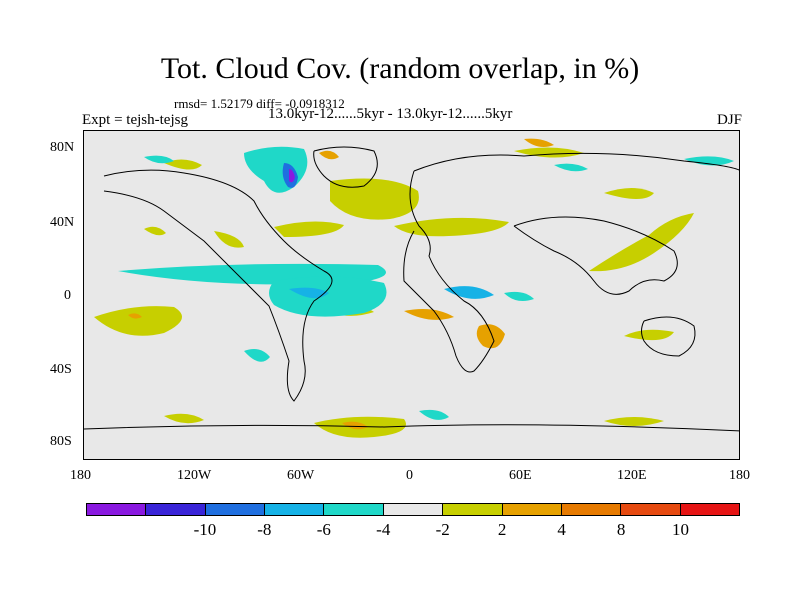 The image size is (800, 600). I want to click on colorbar-label: 10, so click(681, 529).